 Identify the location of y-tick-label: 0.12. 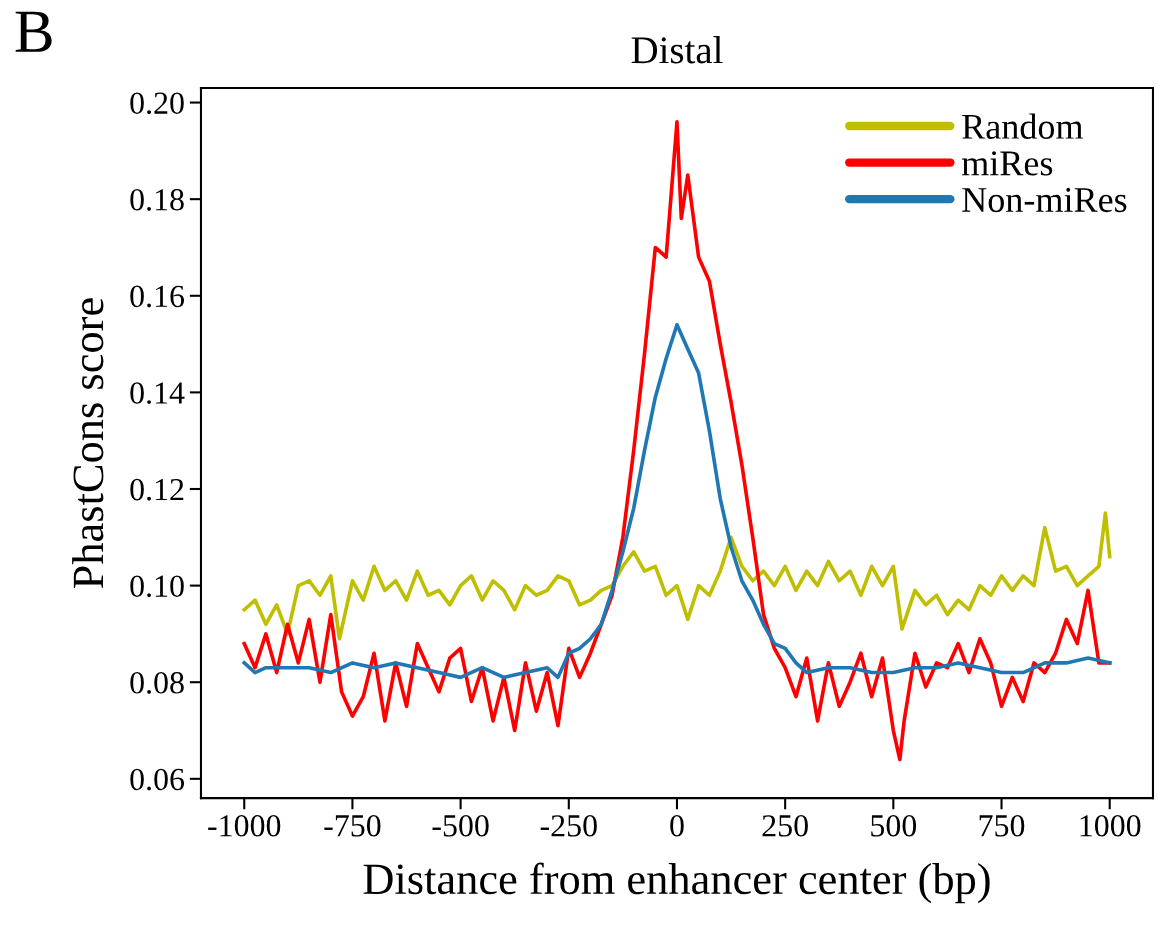
(157, 489).